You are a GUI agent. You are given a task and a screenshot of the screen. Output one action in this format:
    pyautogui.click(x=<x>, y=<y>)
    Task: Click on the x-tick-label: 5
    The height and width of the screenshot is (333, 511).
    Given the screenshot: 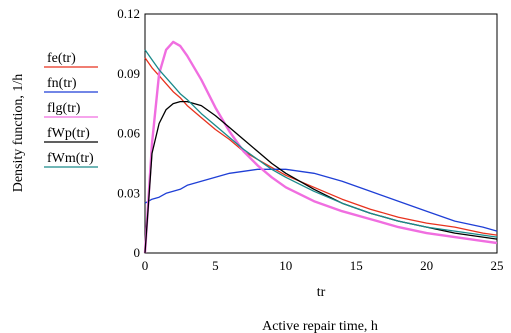 What is the action you would take?
    pyautogui.click(x=215, y=265)
    